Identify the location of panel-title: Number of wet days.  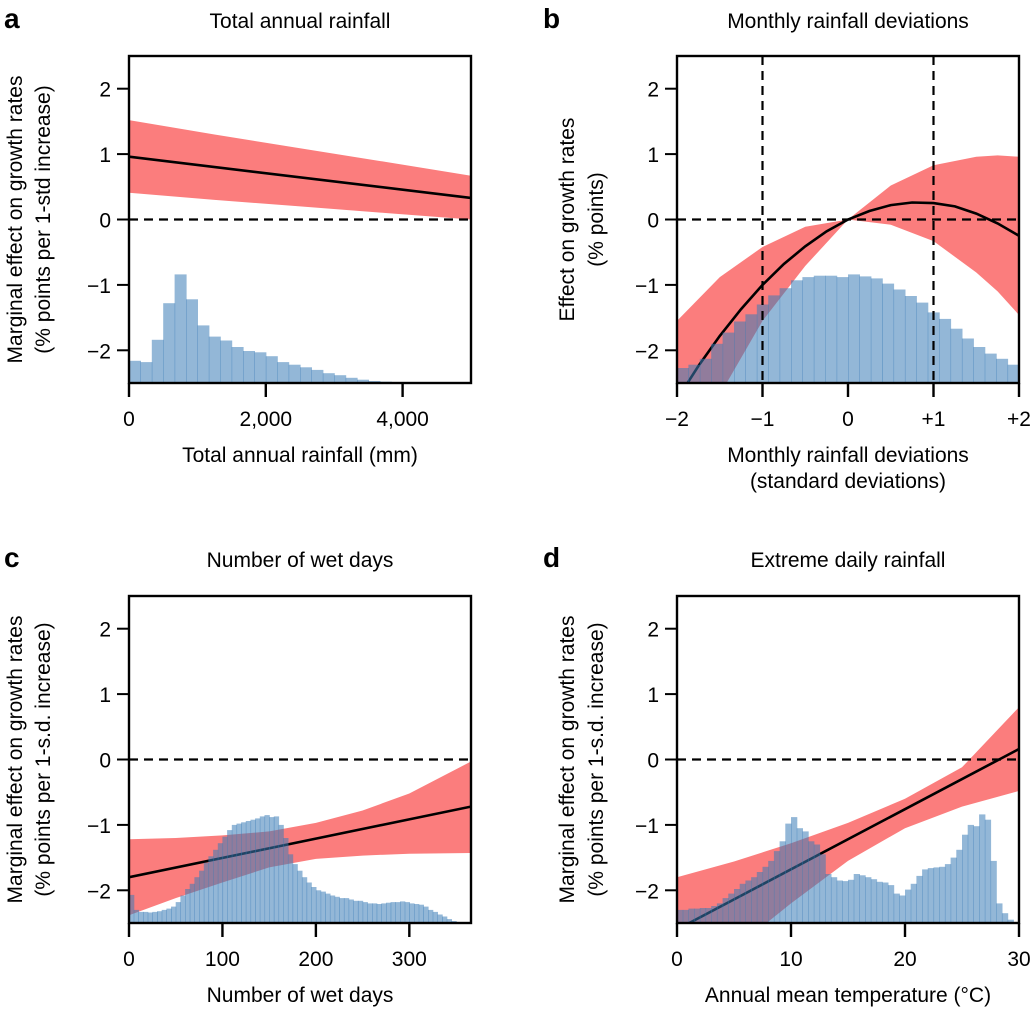
(300, 560).